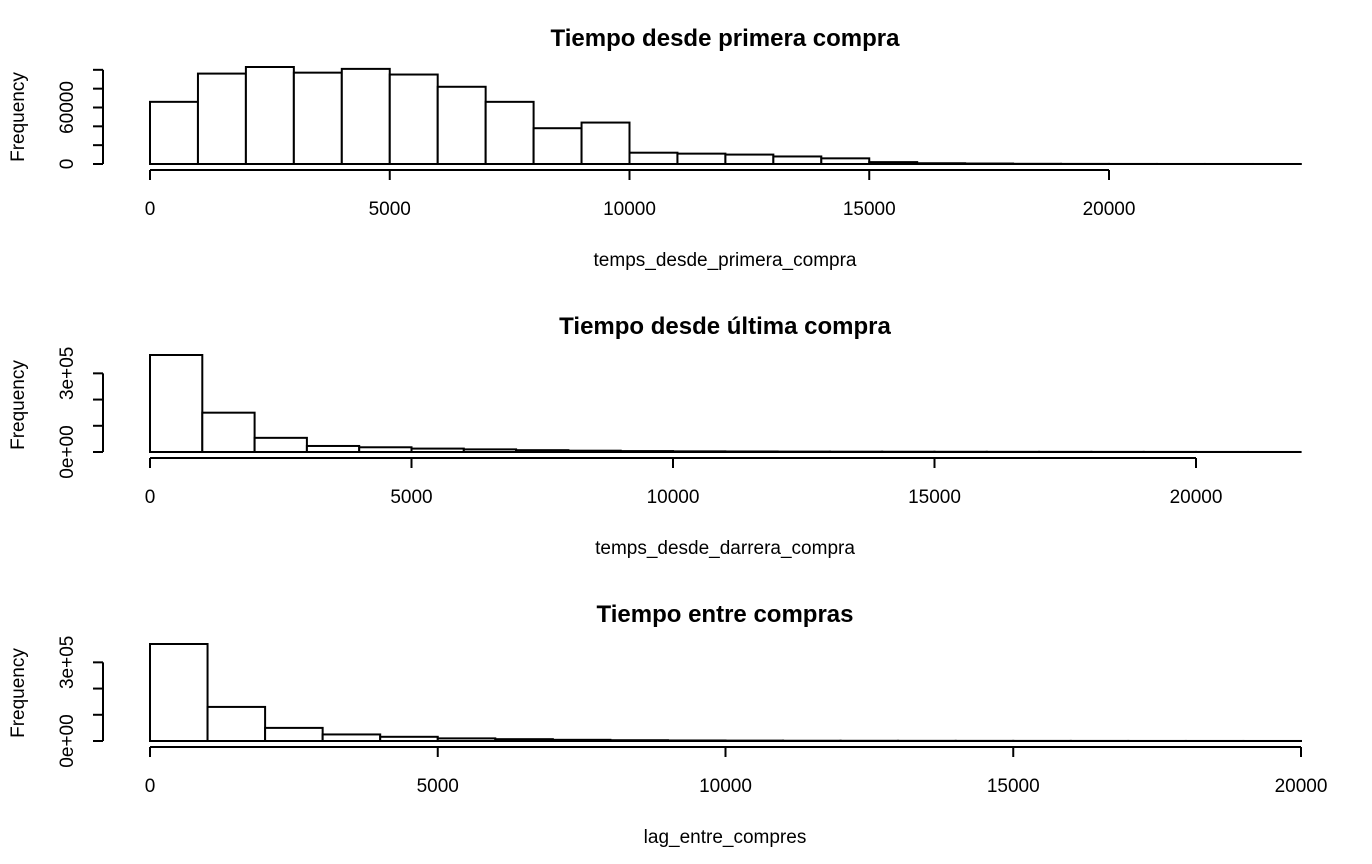  Describe the element at coordinates (725, 614) in the screenshot. I see `chart-title: Tiempo entre compras` at that location.